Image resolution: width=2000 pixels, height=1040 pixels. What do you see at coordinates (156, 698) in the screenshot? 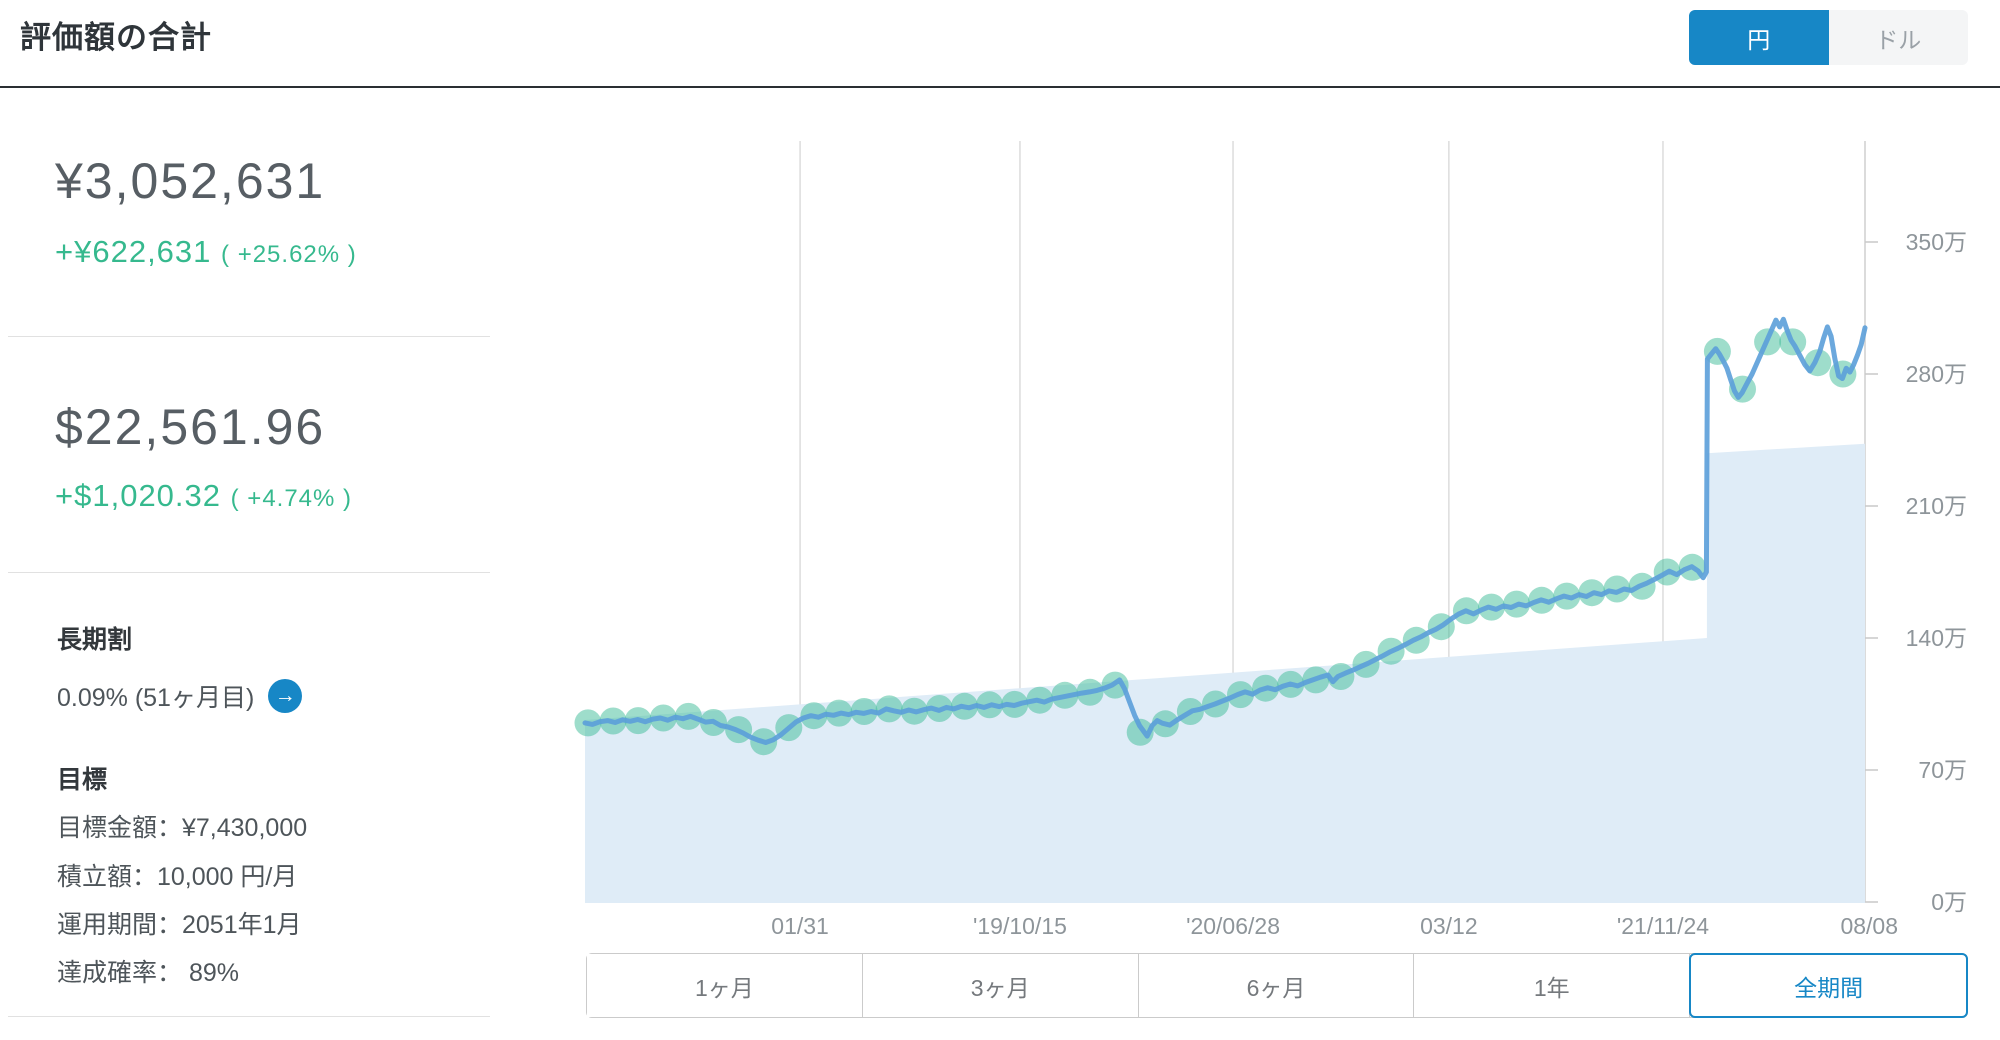
I see `long-term-discount-value: 0.09% (51ヶ月目)` at bounding box center [156, 698].